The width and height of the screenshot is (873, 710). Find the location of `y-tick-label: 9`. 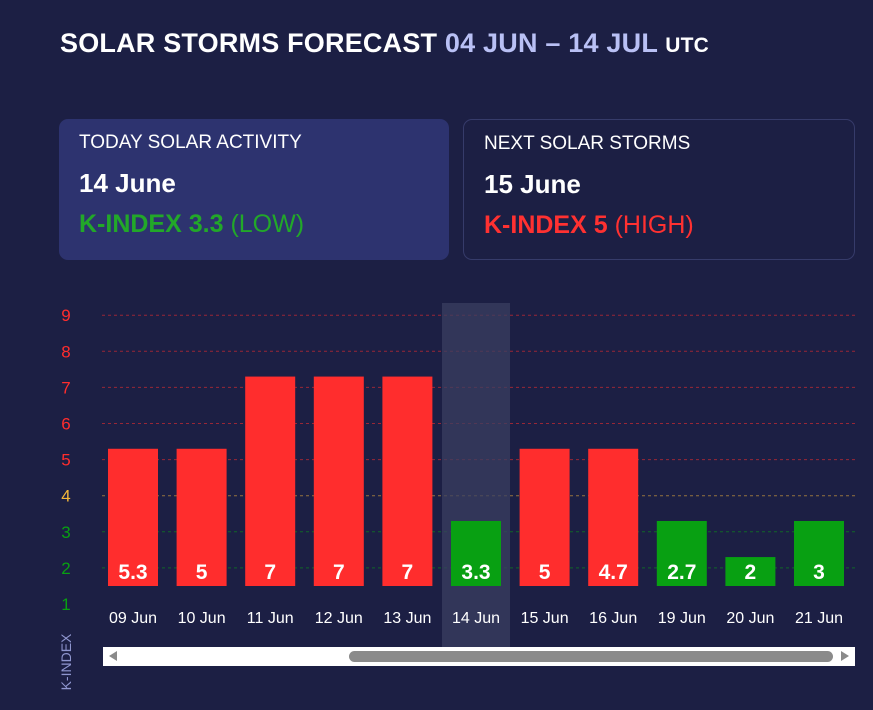

y-tick-label: 9 is located at coordinates (65, 315).